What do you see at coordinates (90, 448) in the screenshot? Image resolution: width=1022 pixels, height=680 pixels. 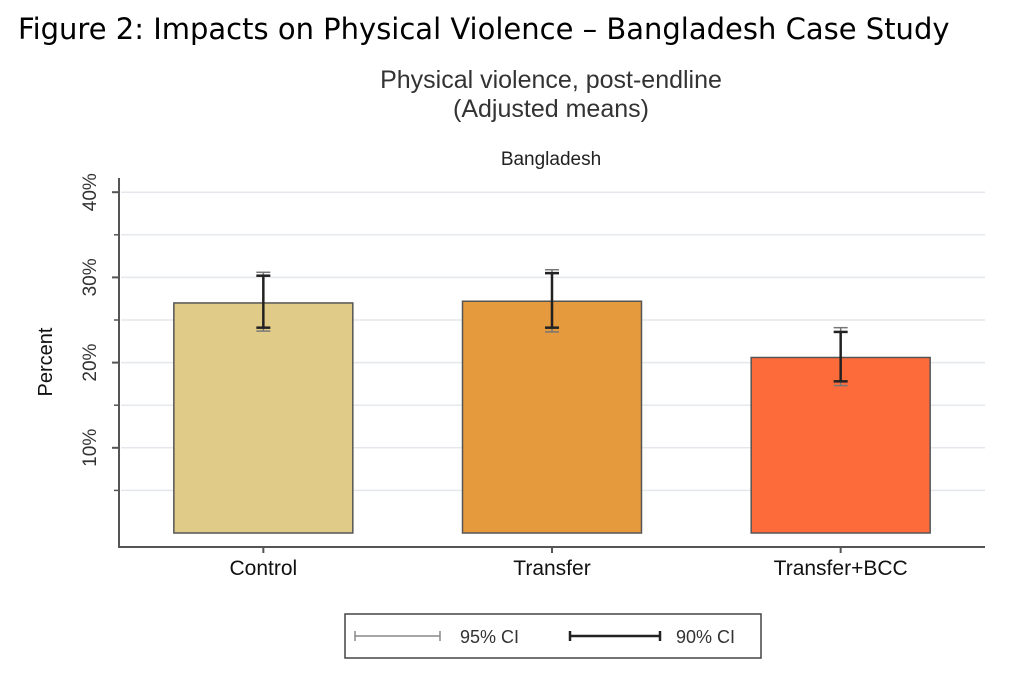 I see `y-tick-label: 10%` at bounding box center [90, 448].